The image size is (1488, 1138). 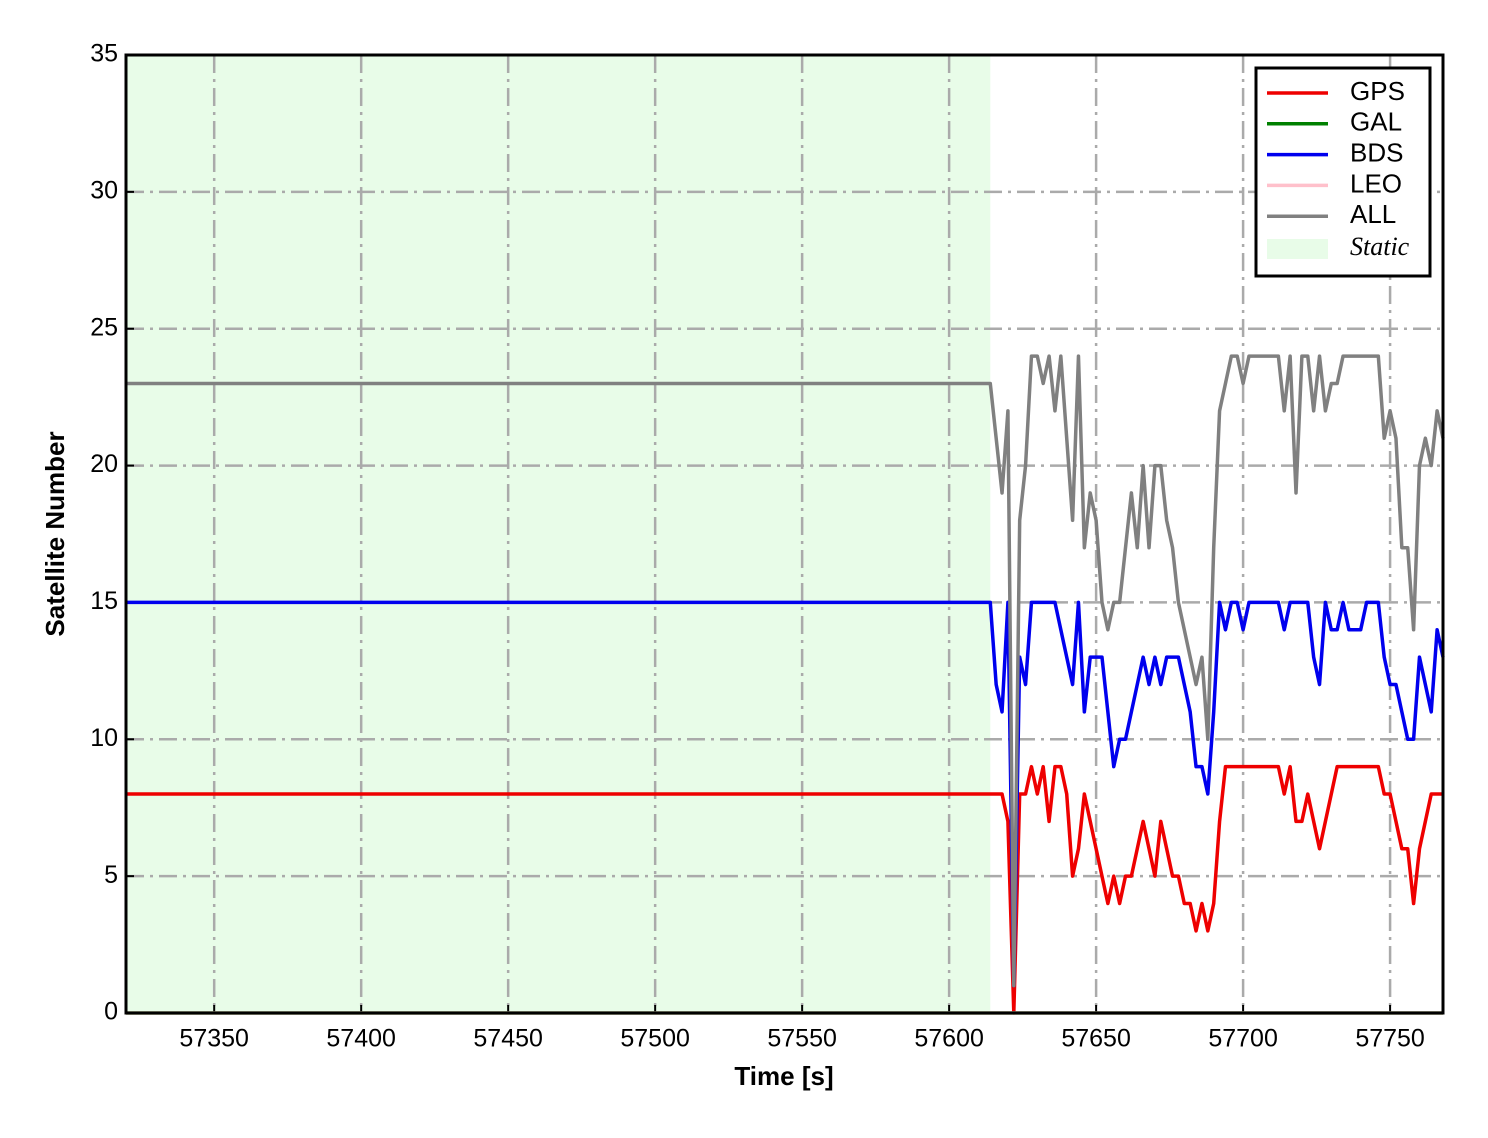 What do you see at coordinates (1390, 1039) in the screenshot?
I see `x-tick-label: 57750` at bounding box center [1390, 1039].